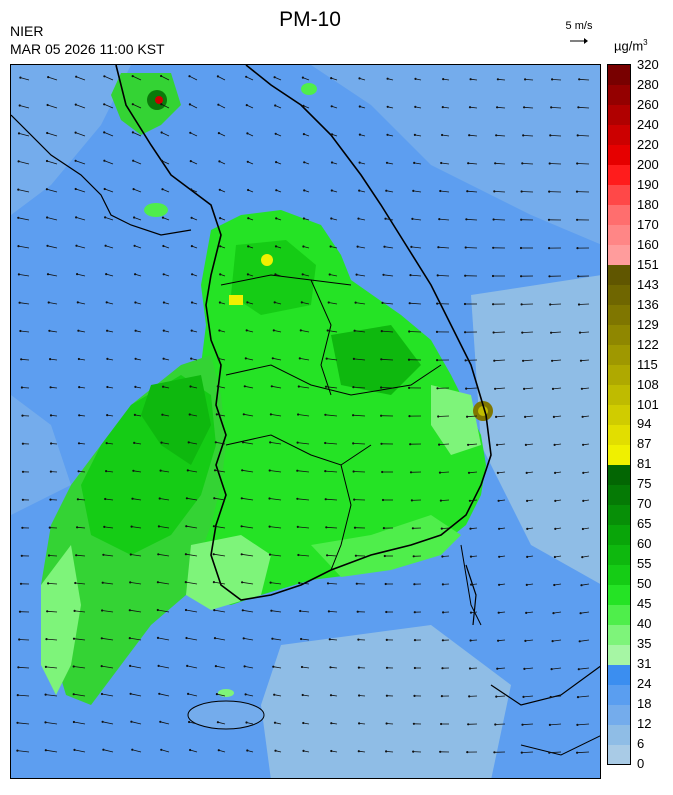 This screenshot has height=795, width=673. I want to click on legend-tick-label: 94, so click(644, 424).